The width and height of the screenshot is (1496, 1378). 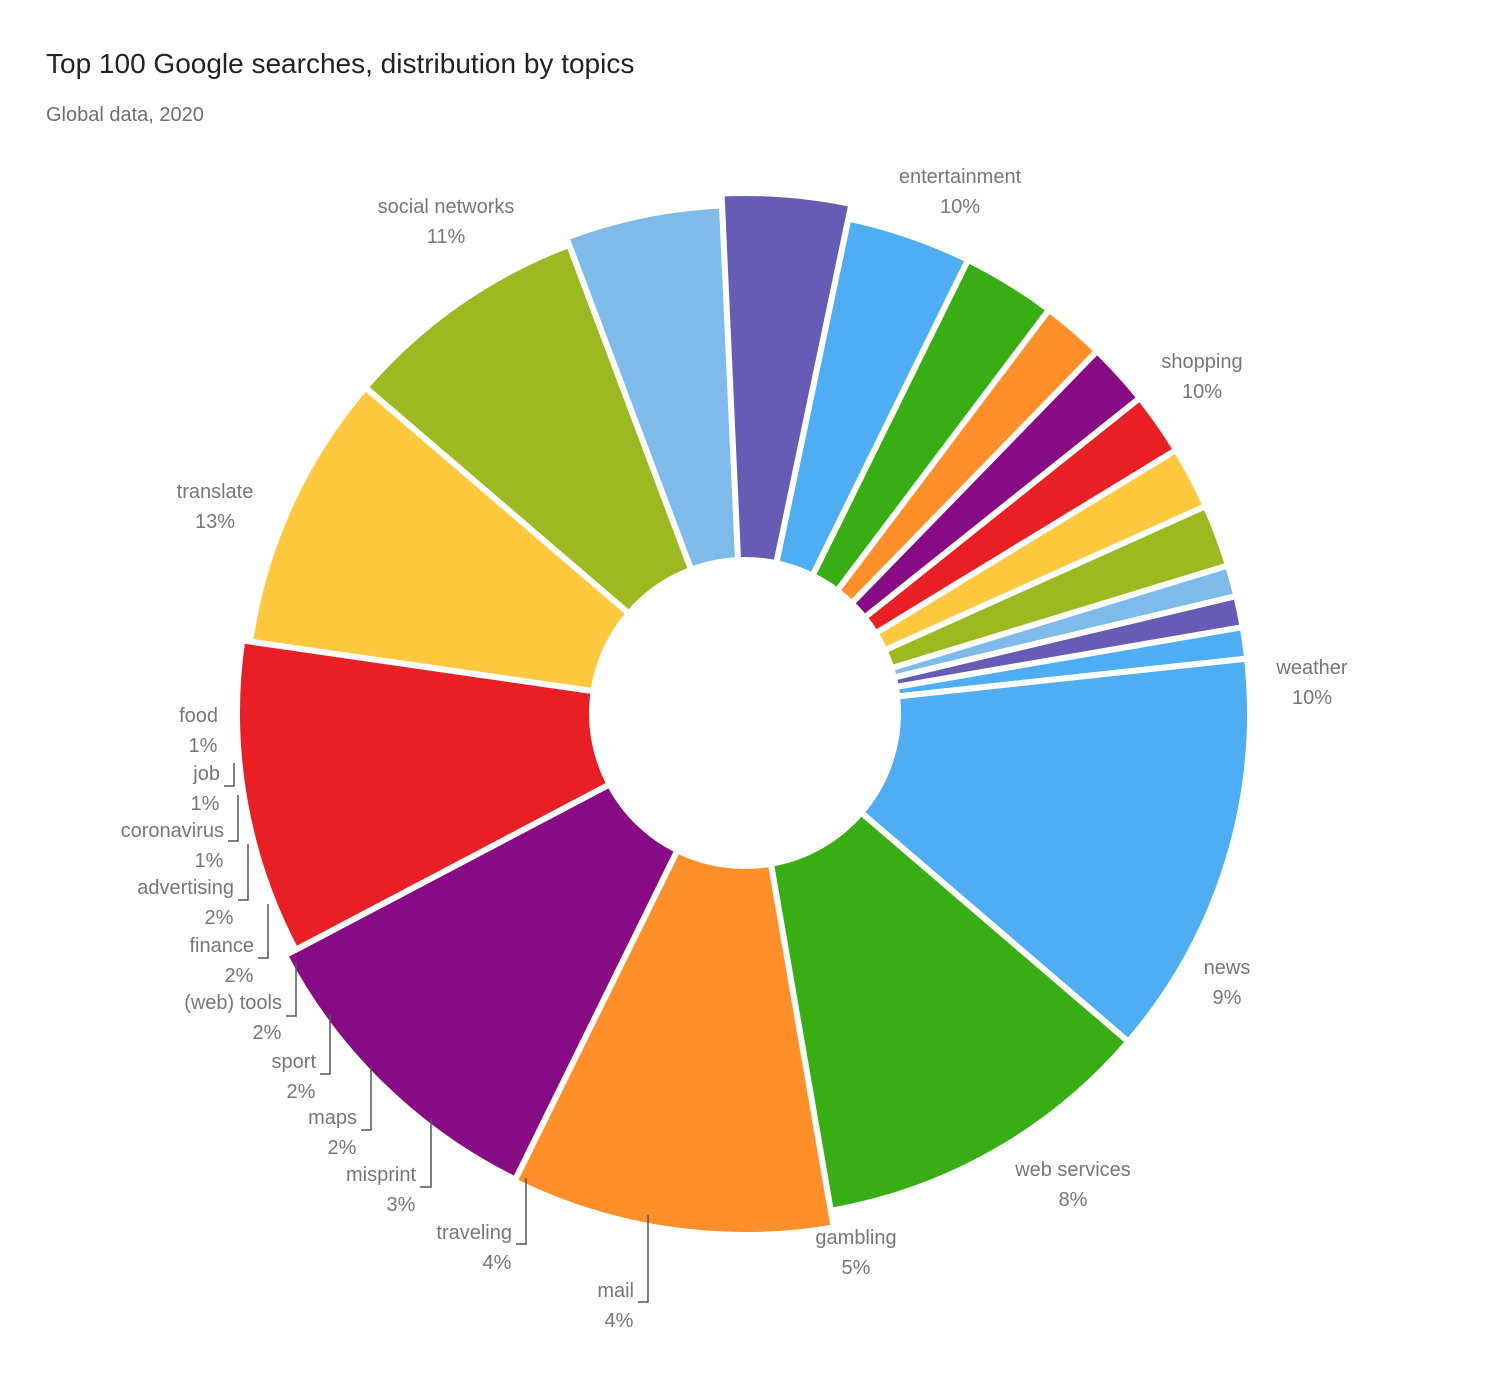 I want to click on slice-label-food: food, so click(x=198, y=716).